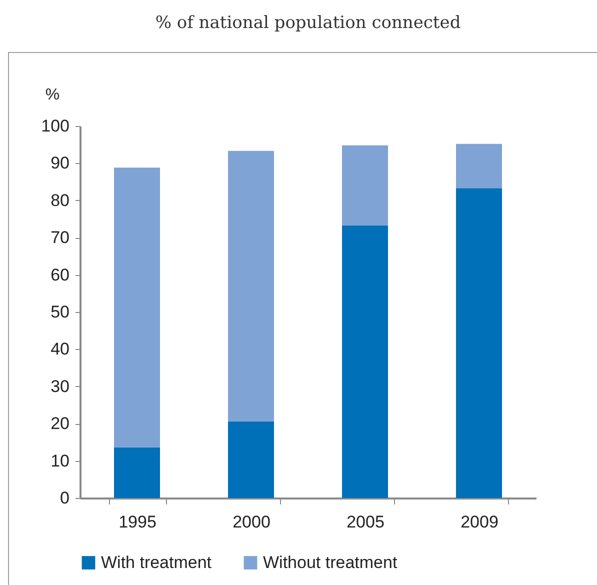 The height and width of the screenshot is (585, 597). Describe the element at coordinates (65, 498) in the screenshot. I see `y-tick-label: 0` at that location.